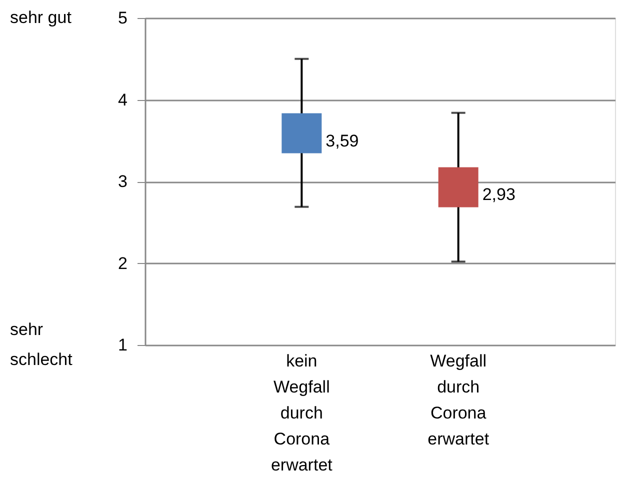  What do you see at coordinates (123, 263) in the screenshot?
I see `y-tick-label: 2` at bounding box center [123, 263].